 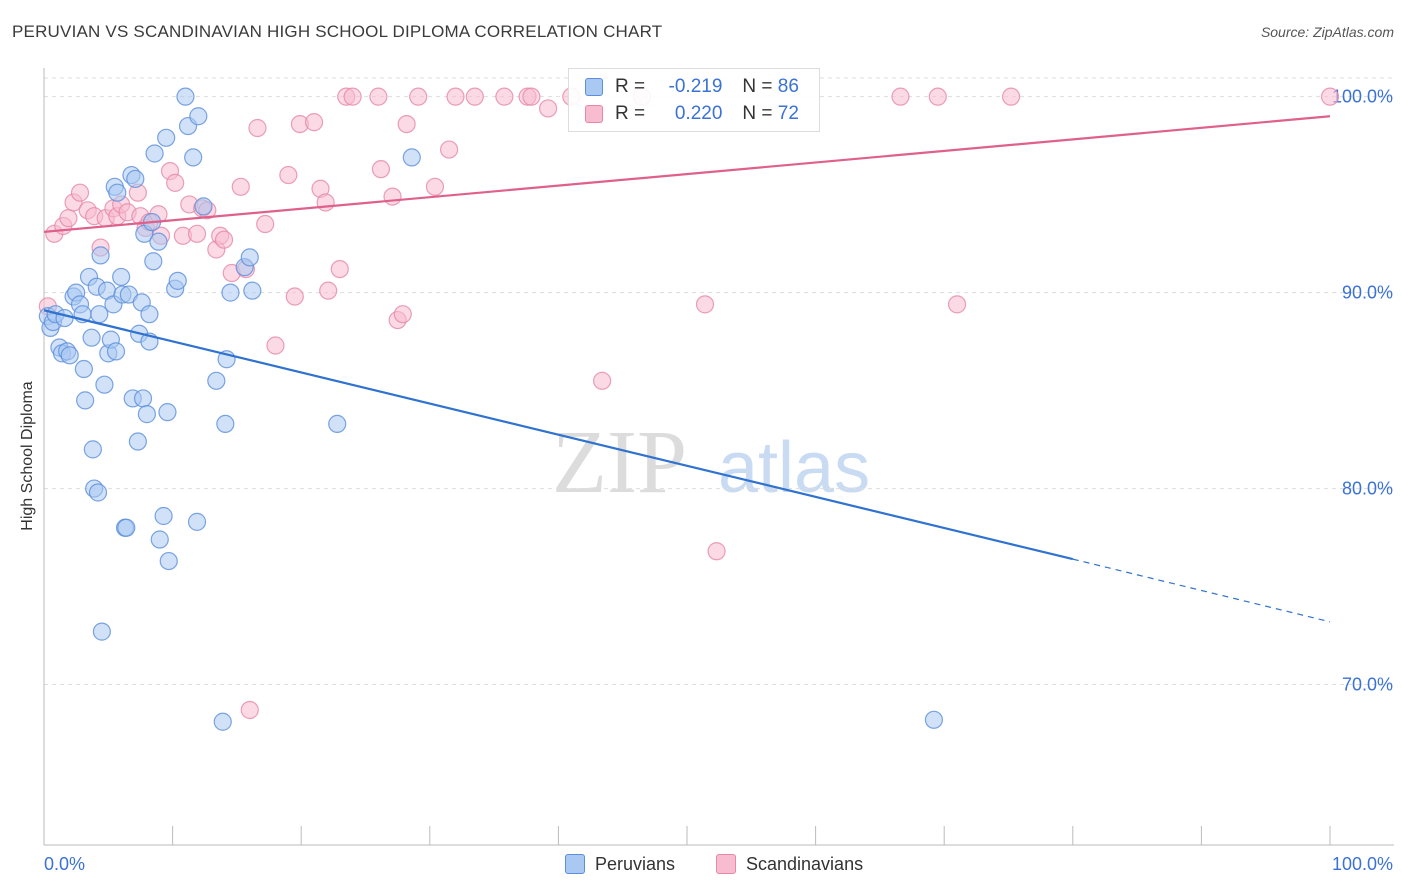 I want to click on legend-n-value: 86, so click(x=788, y=86).